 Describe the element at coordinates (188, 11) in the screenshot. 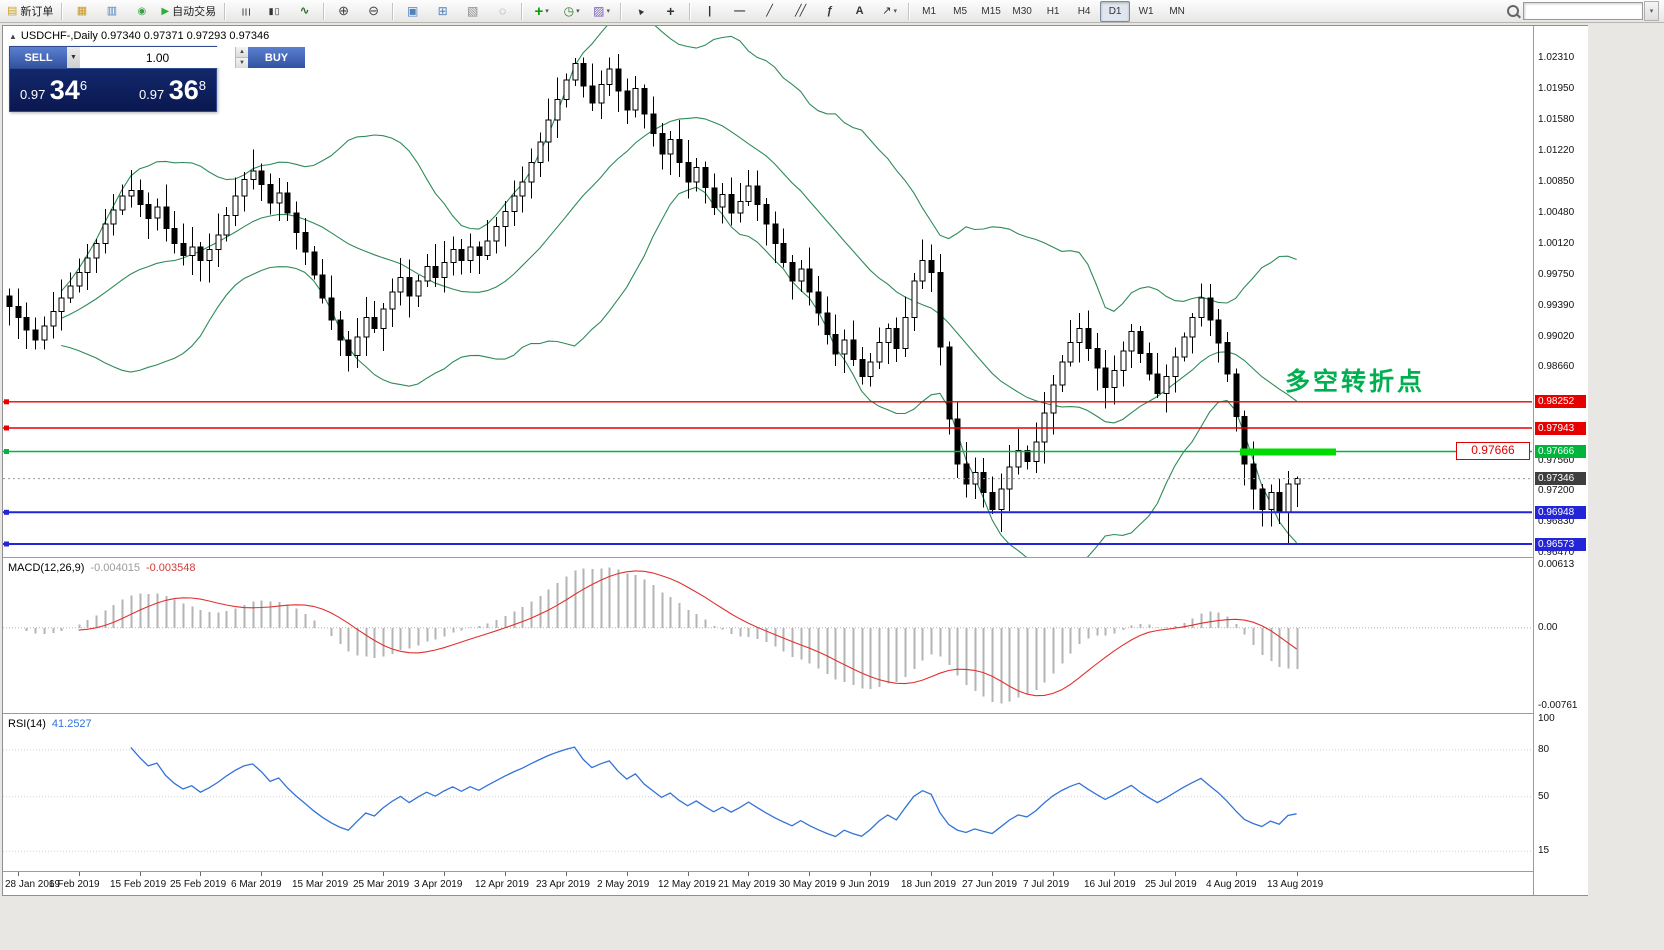

I see `autotrading-button: 自动交易` at that location.